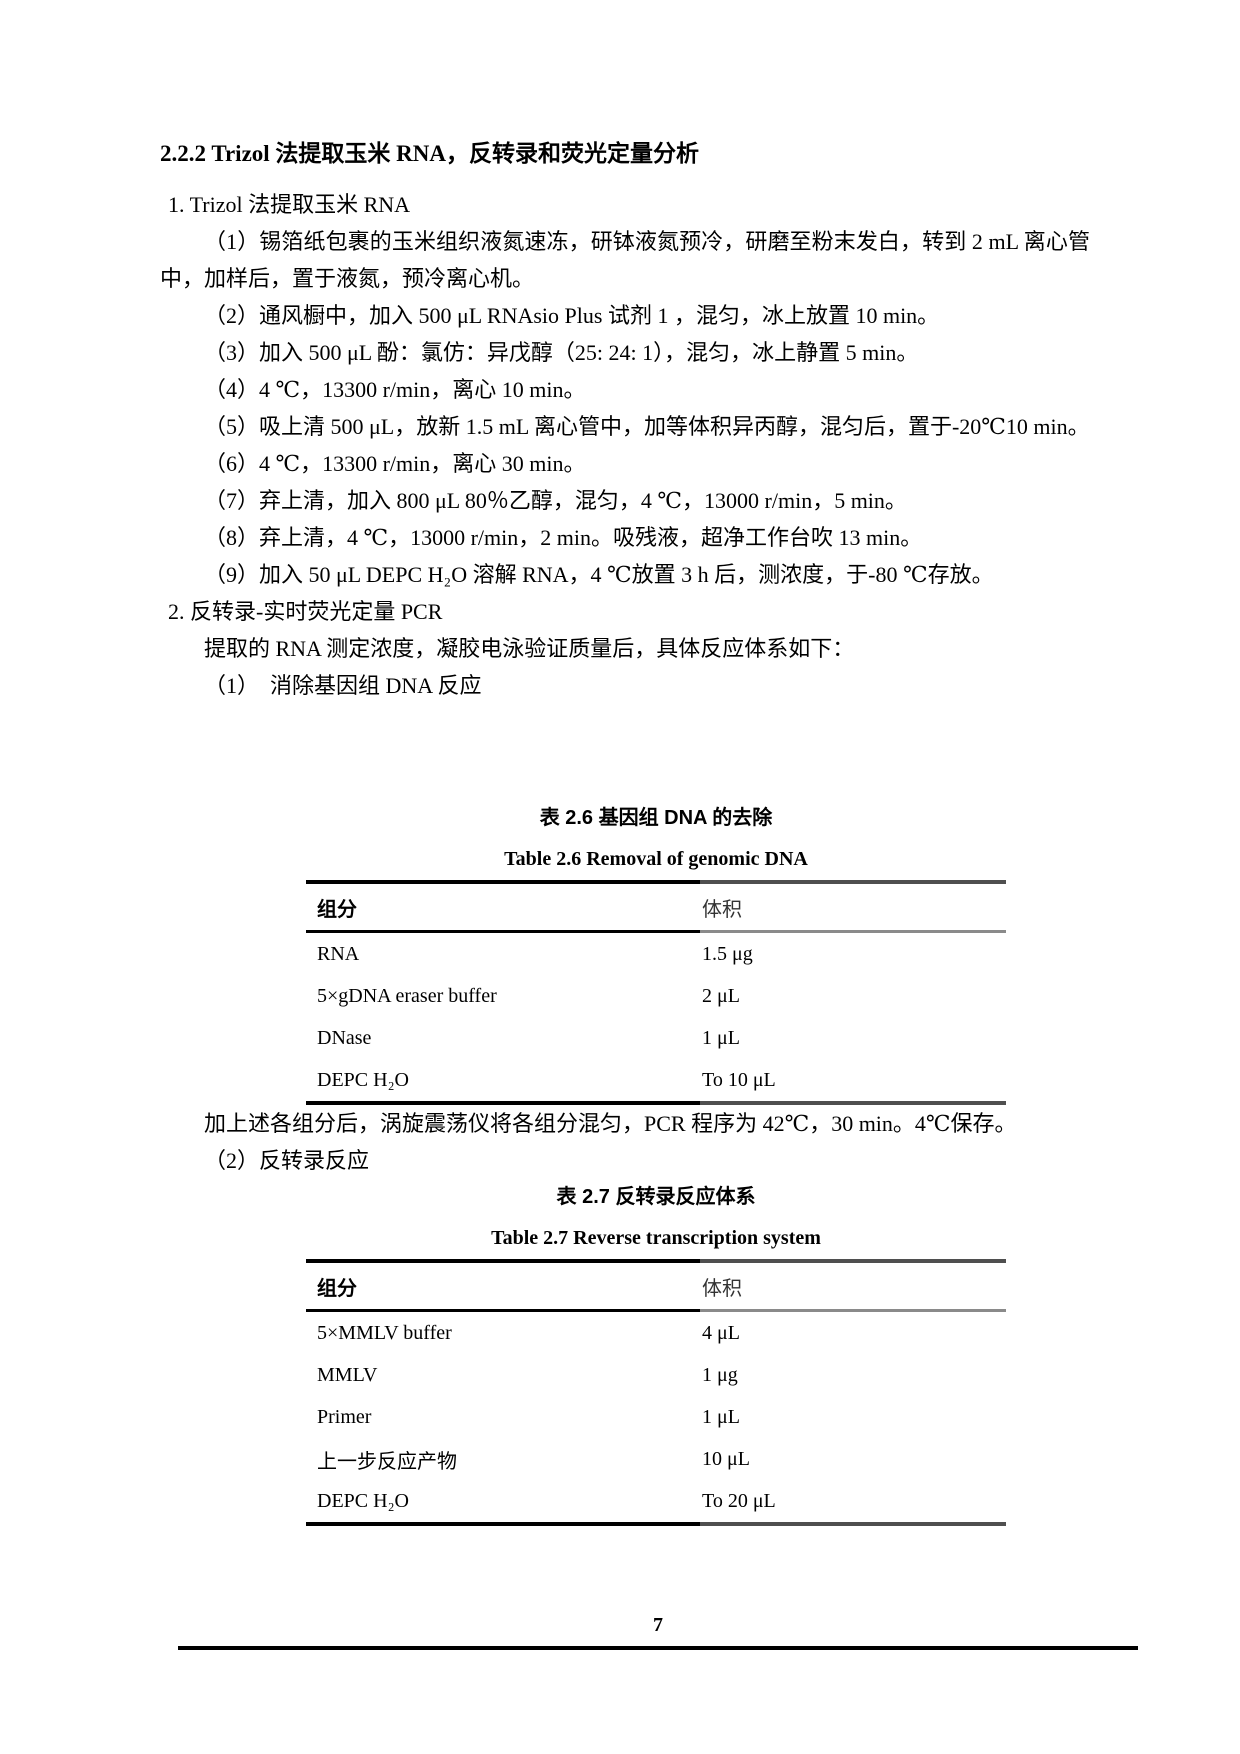 This screenshot has height=1754, width=1240. What do you see at coordinates (656, 996) in the screenshot?
I see `table-row: 5×gDNA eraser buffer 2 μL` at bounding box center [656, 996].